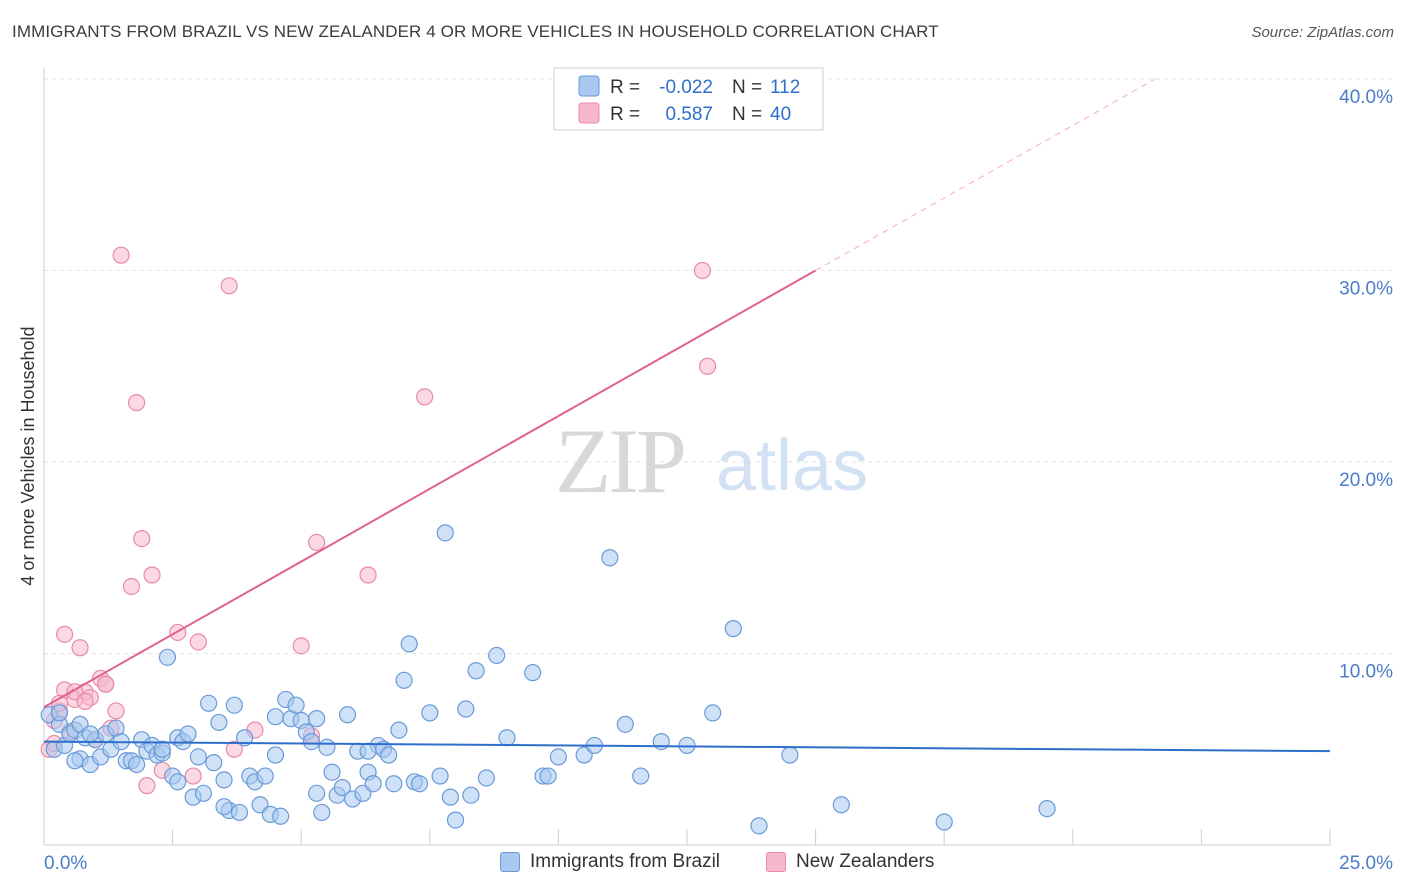 This screenshot has height=892, width=1406. I want to click on legend-item-nz: New Zealanders, so click(850, 862).